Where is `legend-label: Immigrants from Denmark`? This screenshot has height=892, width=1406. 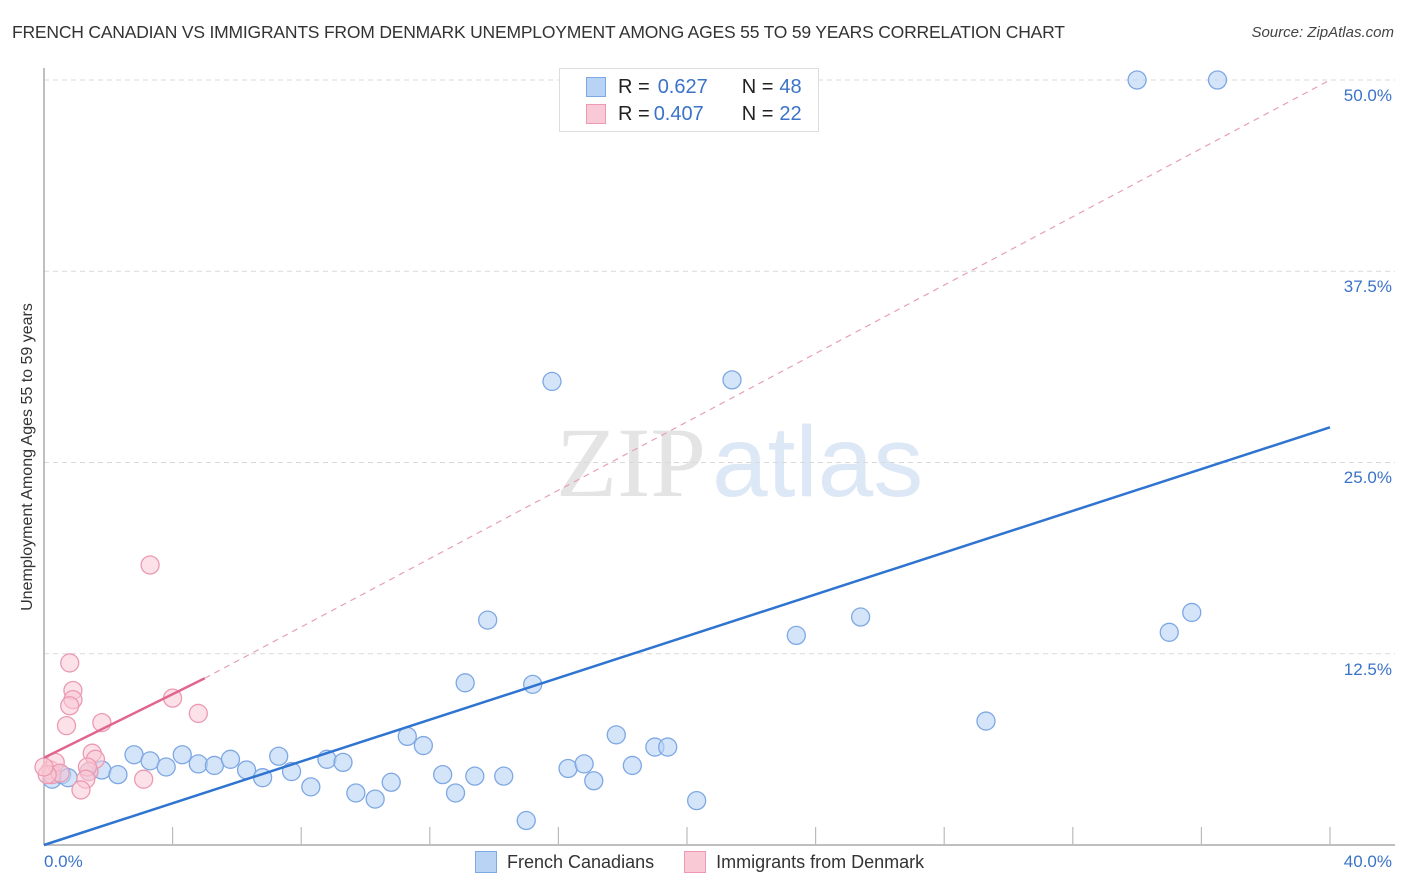 legend-label: Immigrants from Denmark is located at coordinates (820, 861).